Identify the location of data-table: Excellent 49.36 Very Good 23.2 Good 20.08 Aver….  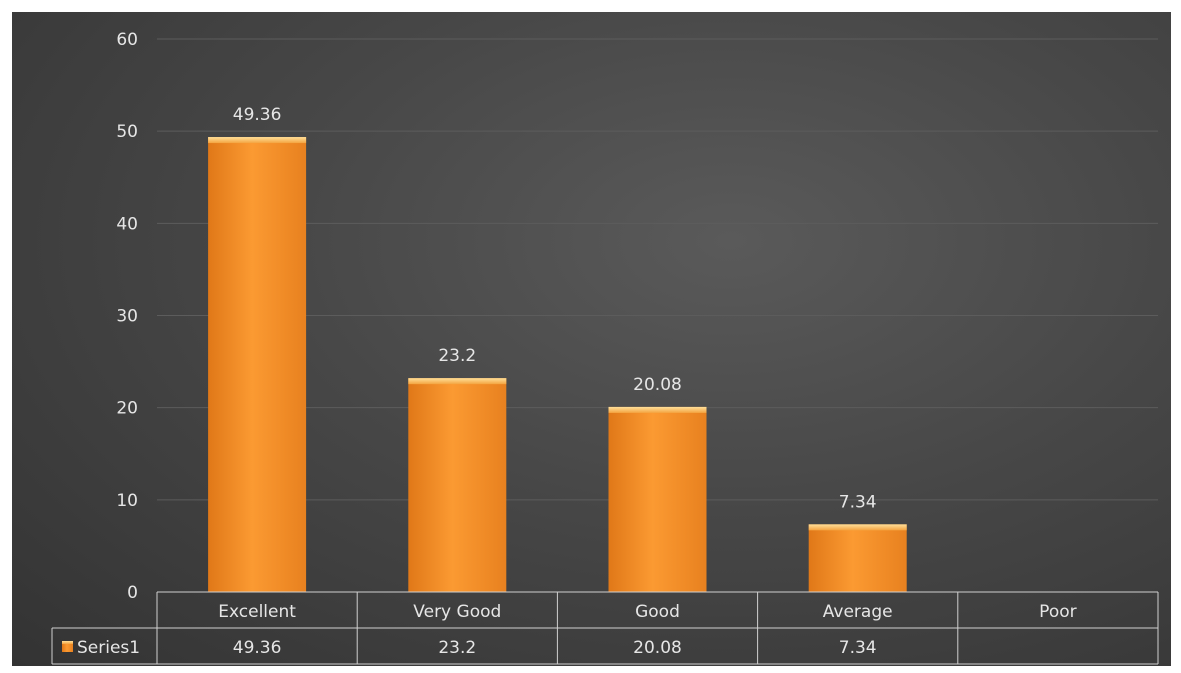
(605, 628).